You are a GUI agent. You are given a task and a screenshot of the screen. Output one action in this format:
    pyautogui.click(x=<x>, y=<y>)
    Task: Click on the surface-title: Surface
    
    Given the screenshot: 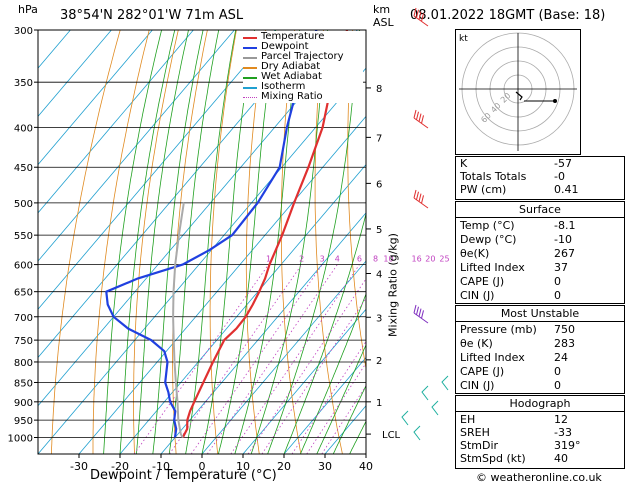 What is the action you would take?
    pyautogui.click(x=540, y=209)
    